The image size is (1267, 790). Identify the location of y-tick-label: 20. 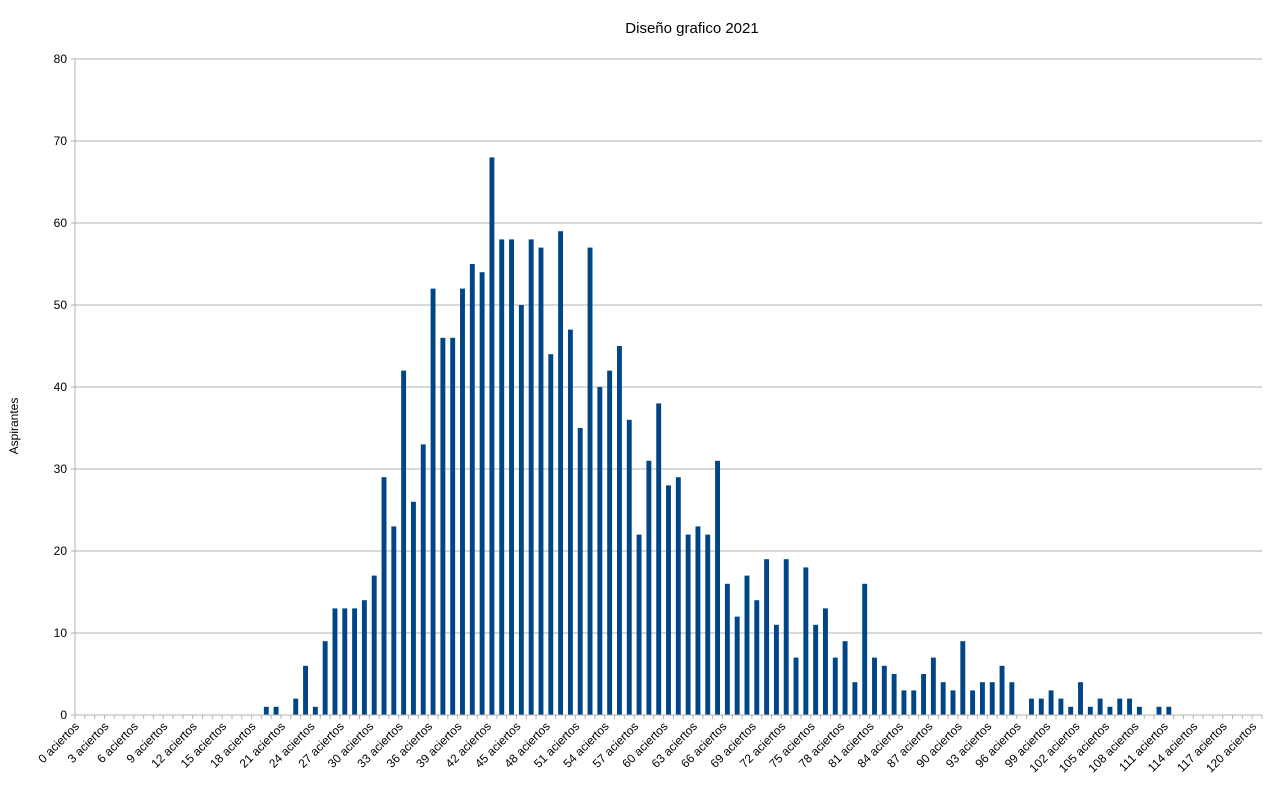
(61, 551).